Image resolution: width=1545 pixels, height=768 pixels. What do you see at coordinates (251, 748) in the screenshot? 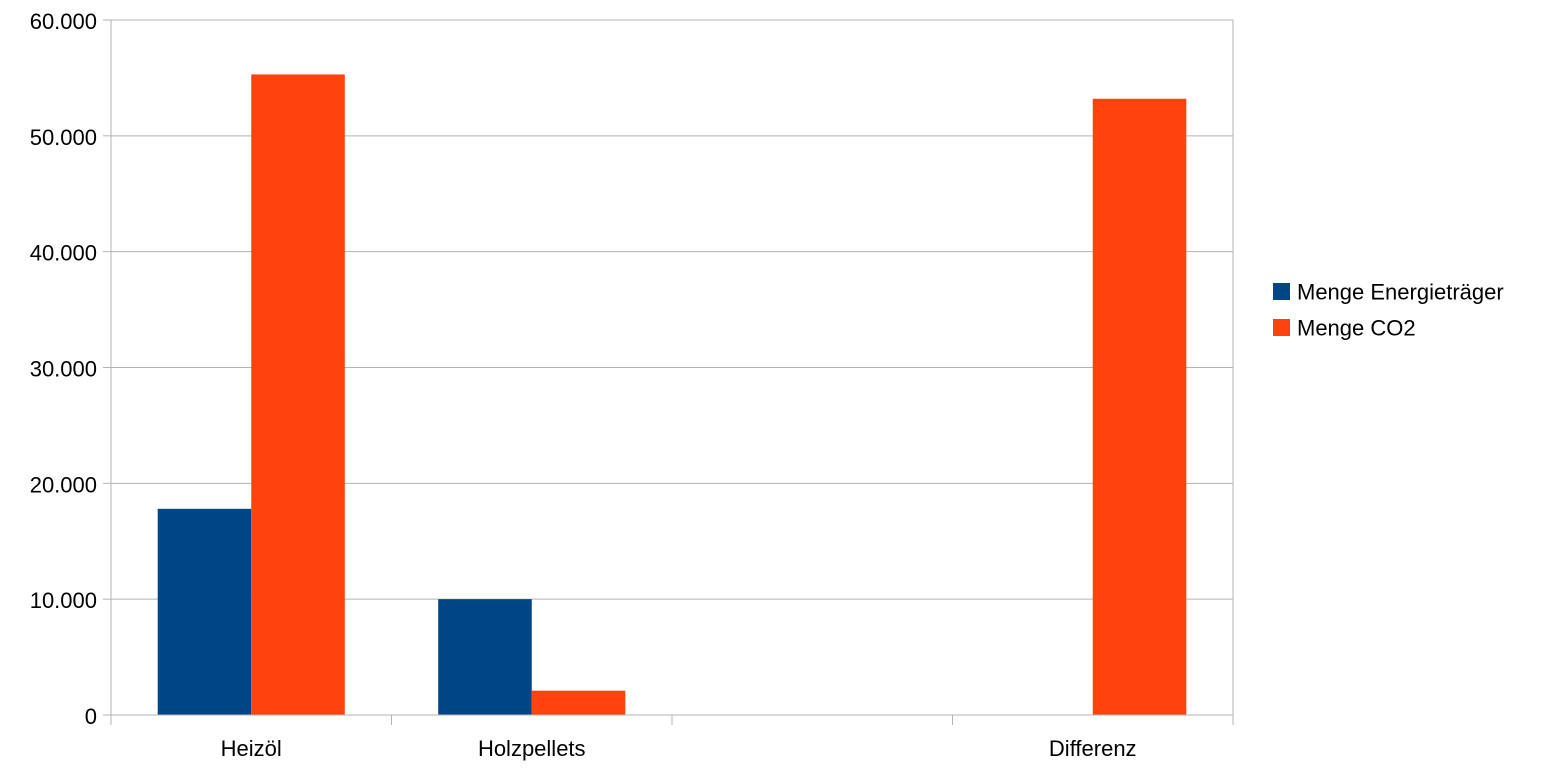
I see `x-tick-label-0: Heizöl` at bounding box center [251, 748].